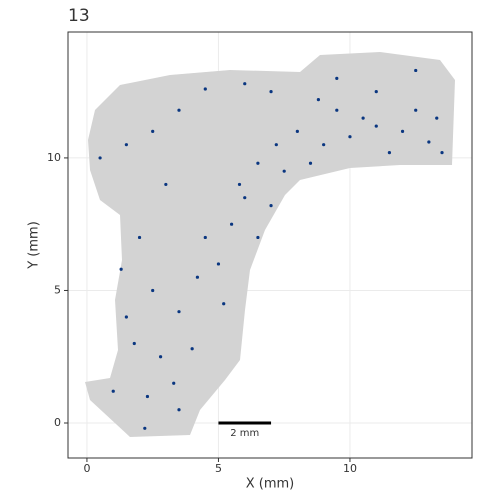  What do you see at coordinates (350, 468) in the screenshot?
I see `x-tick-label: 10` at bounding box center [350, 468].